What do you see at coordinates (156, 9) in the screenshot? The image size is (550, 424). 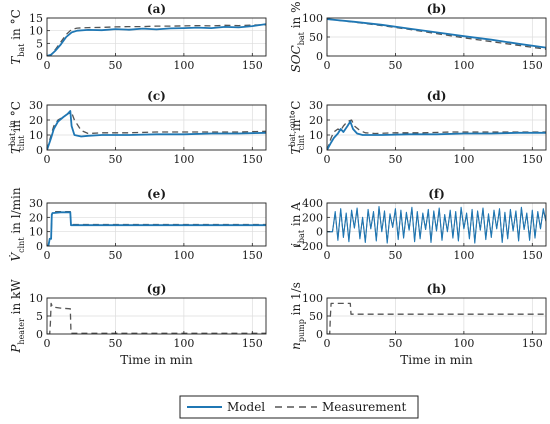 I see `panel-title: (a)` at bounding box center [156, 9].